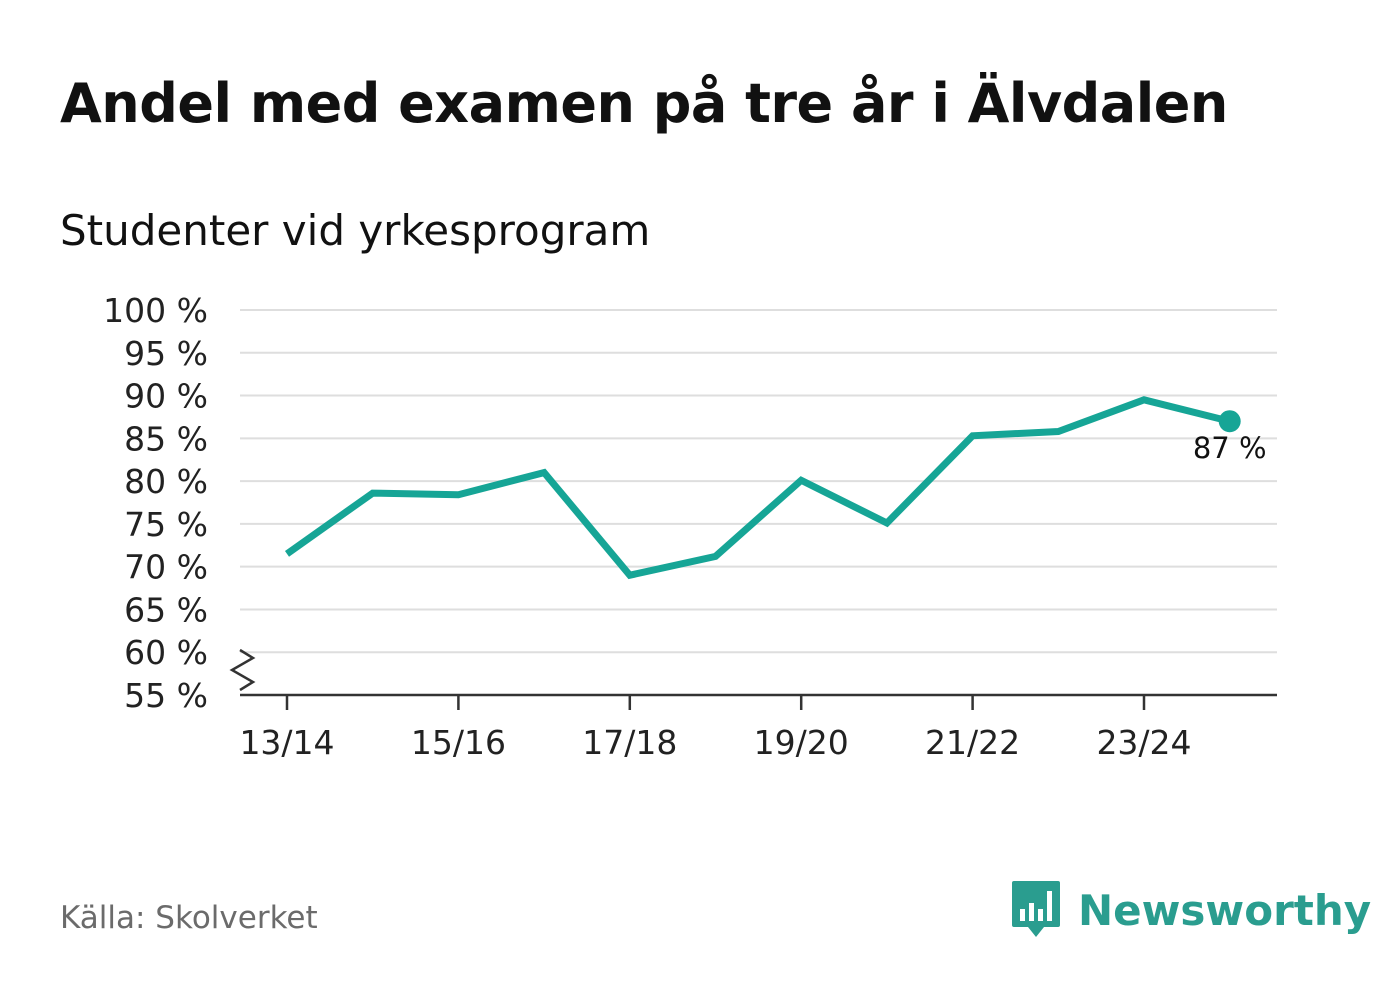 This screenshot has height=999, width=1382. I want to click on axis-break-icon, so click(242, 670).